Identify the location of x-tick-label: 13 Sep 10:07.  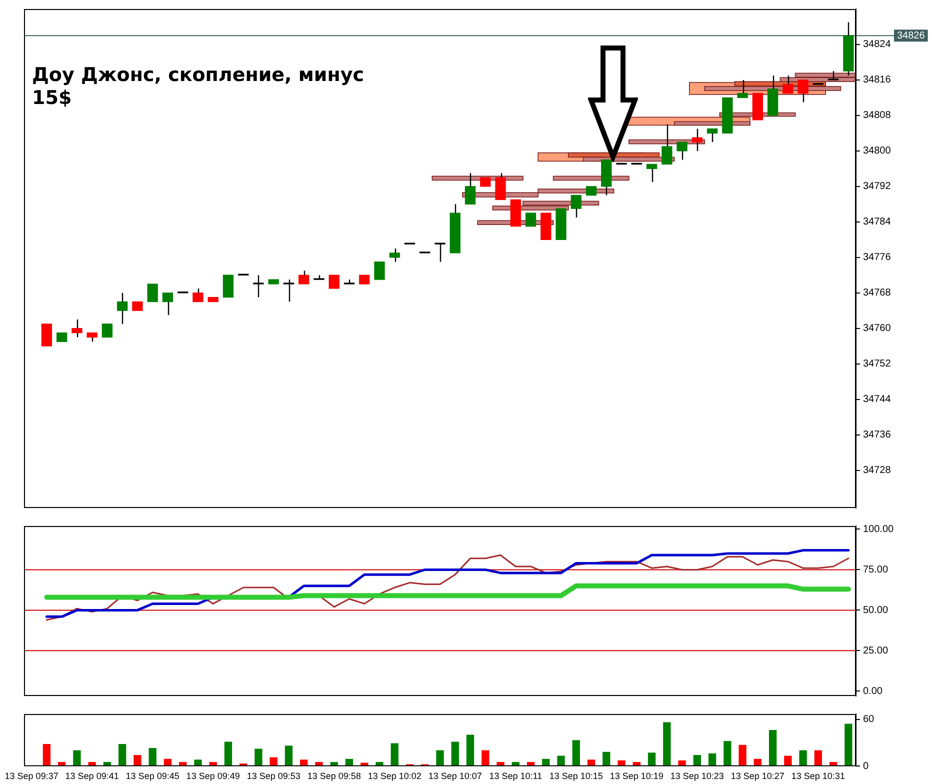
(455, 776).